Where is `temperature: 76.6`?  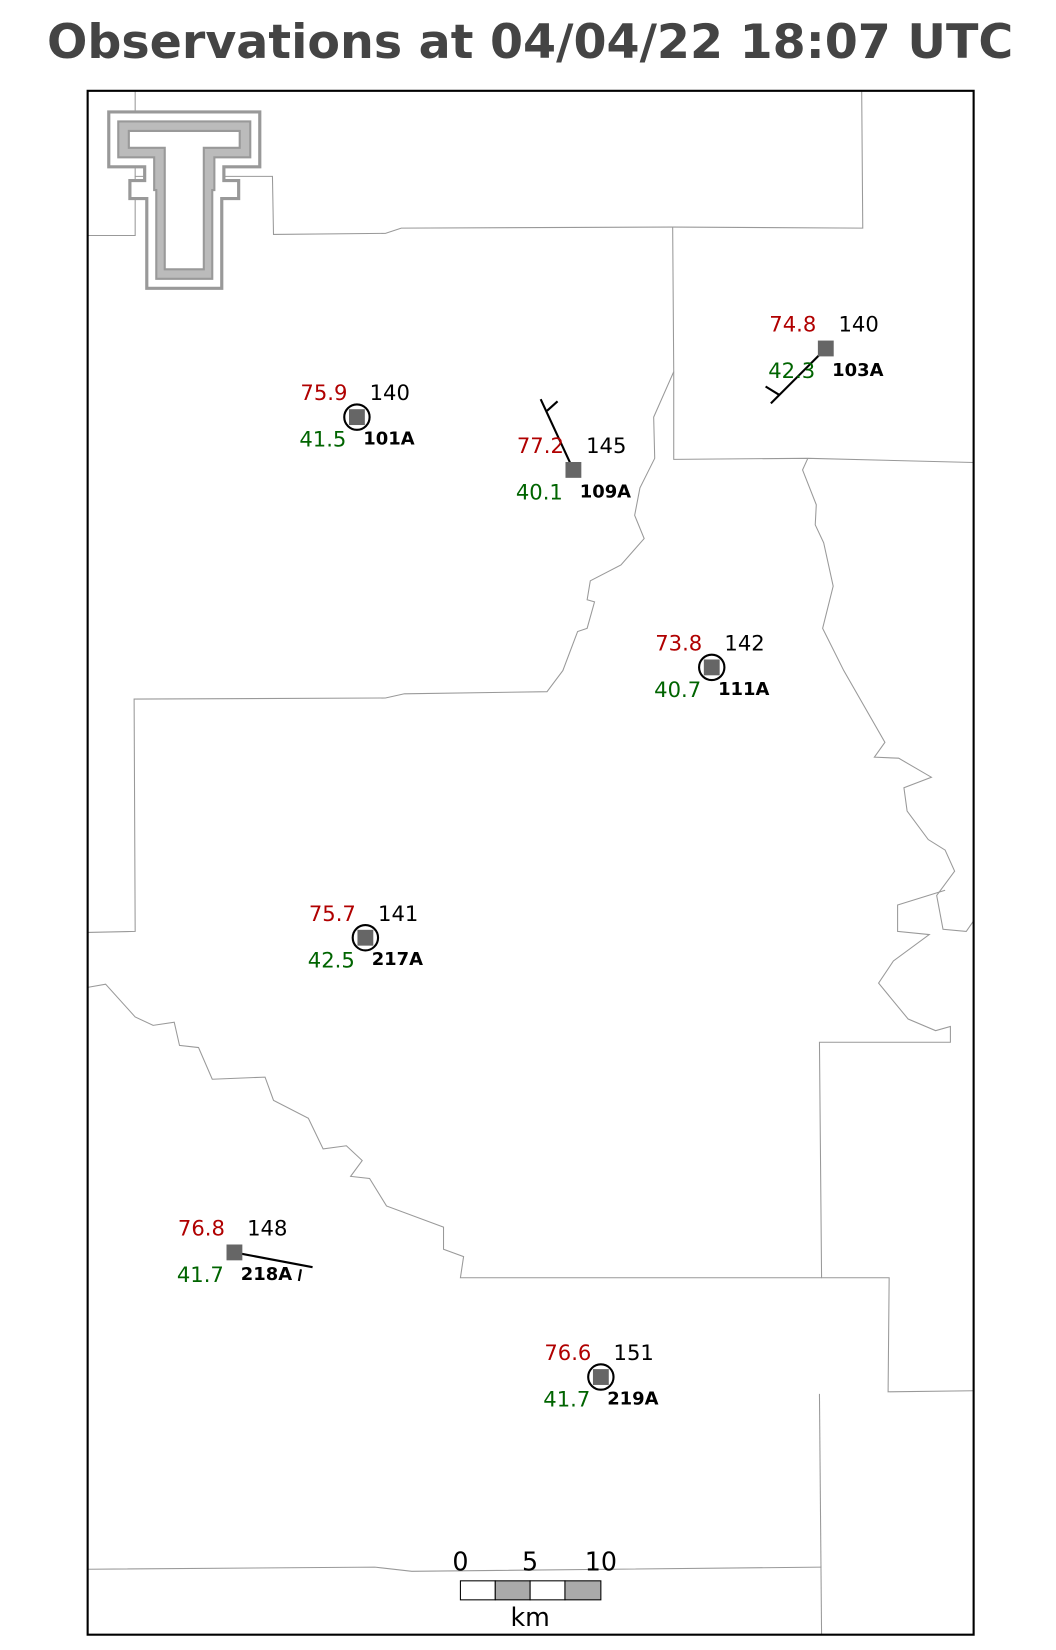
temperature: 76.6 is located at coordinates (567, 1352).